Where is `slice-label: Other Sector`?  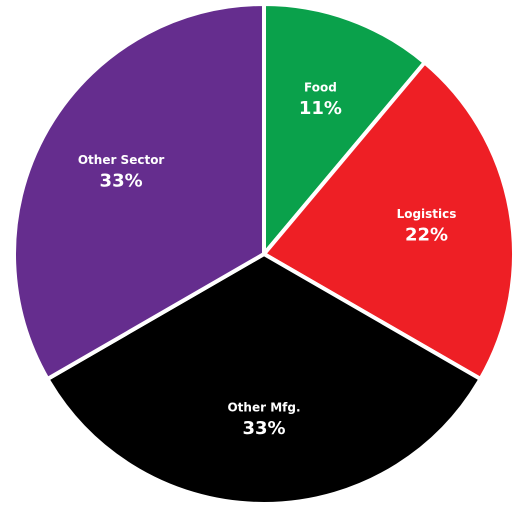
slice-label: Other Sector is located at coordinates (121, 160).